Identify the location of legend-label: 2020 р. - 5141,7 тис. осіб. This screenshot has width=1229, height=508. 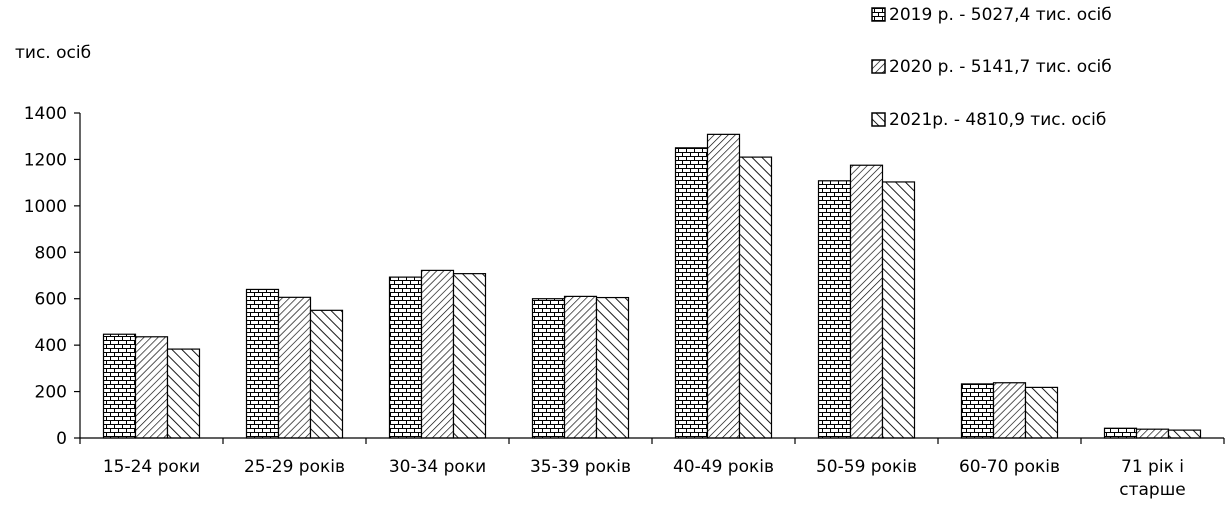
(1000, 67).